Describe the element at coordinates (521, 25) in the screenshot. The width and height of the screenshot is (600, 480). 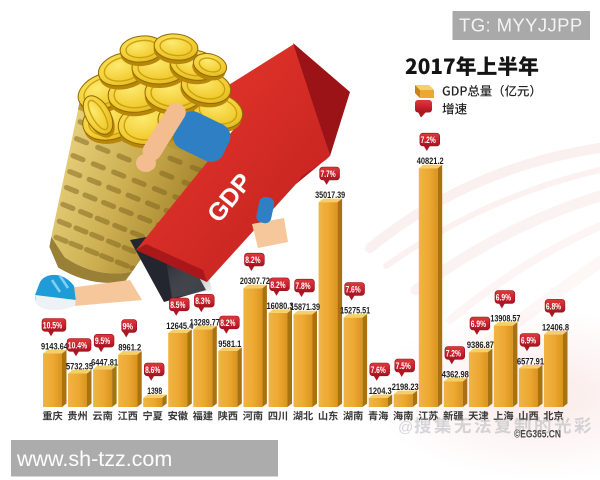
I see `svg-text: TG: MYYJJPP` at that location.